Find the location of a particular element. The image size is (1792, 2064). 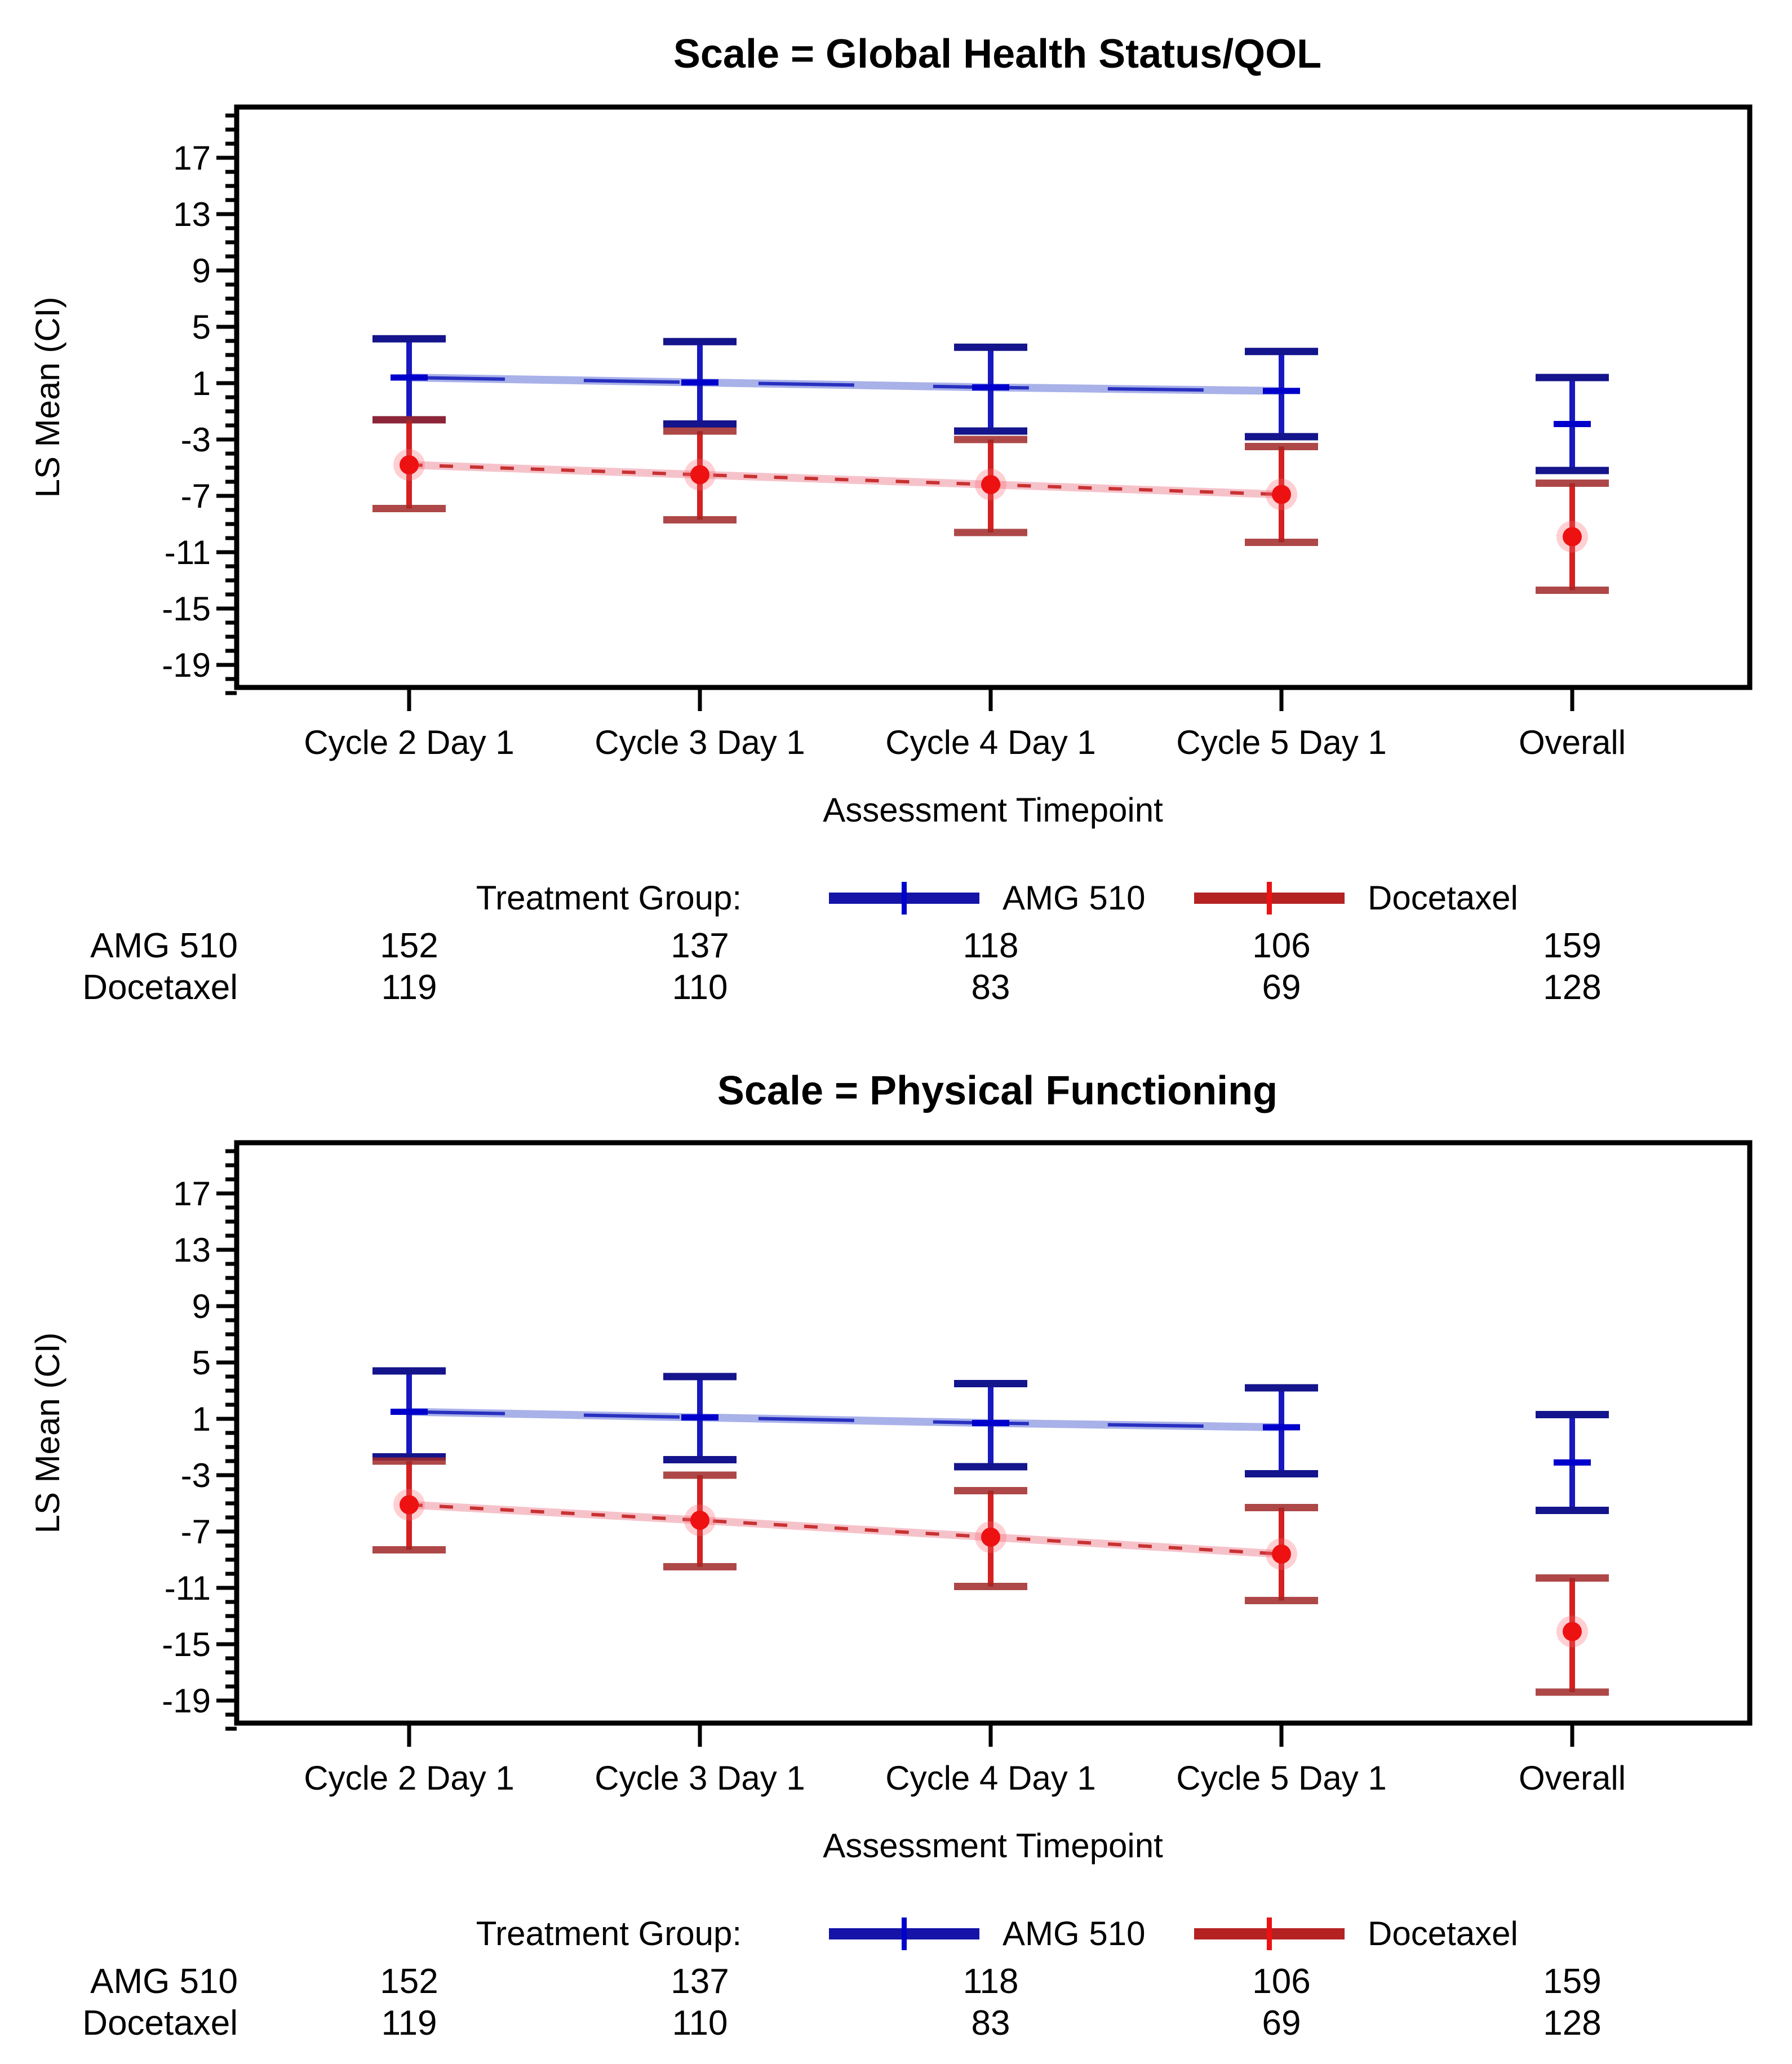

y-tick-label: 13 is located at coordinates (192, 1250).